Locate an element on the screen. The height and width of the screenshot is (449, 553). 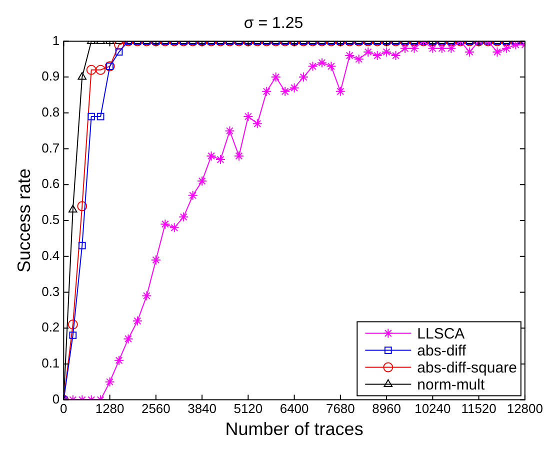
y-tick-label: 1 is located at coordinates (56, 40).